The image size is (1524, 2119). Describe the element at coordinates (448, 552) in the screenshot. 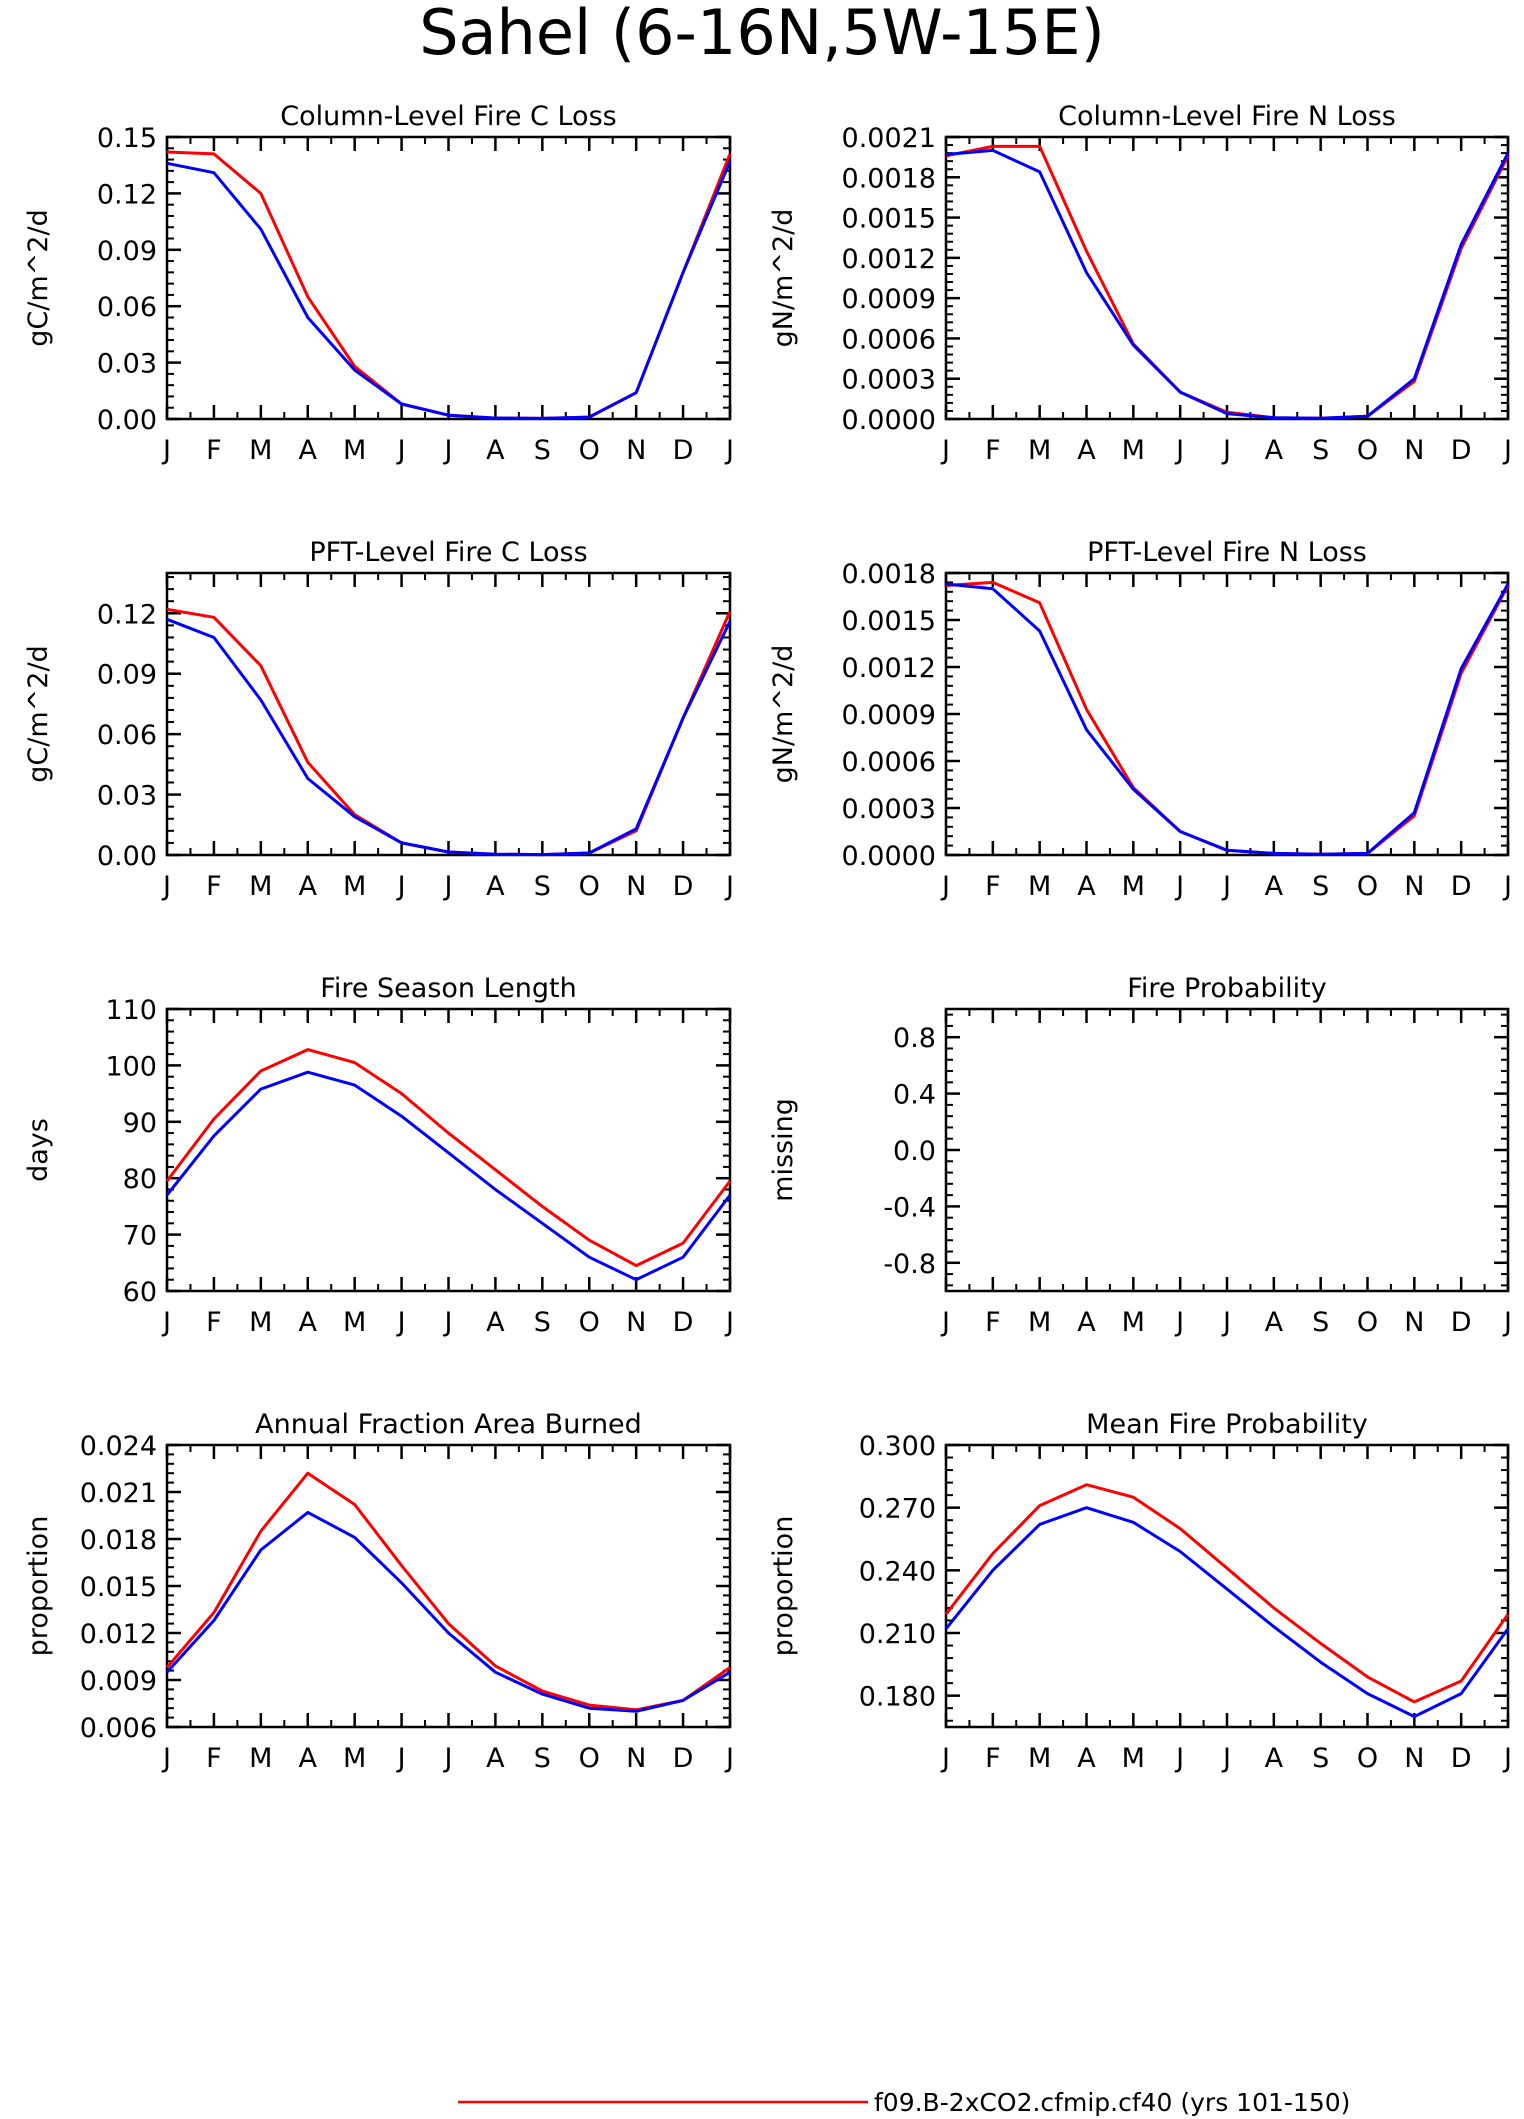

I see `panel-title: PFT-Level Fire C Loss` at that location.